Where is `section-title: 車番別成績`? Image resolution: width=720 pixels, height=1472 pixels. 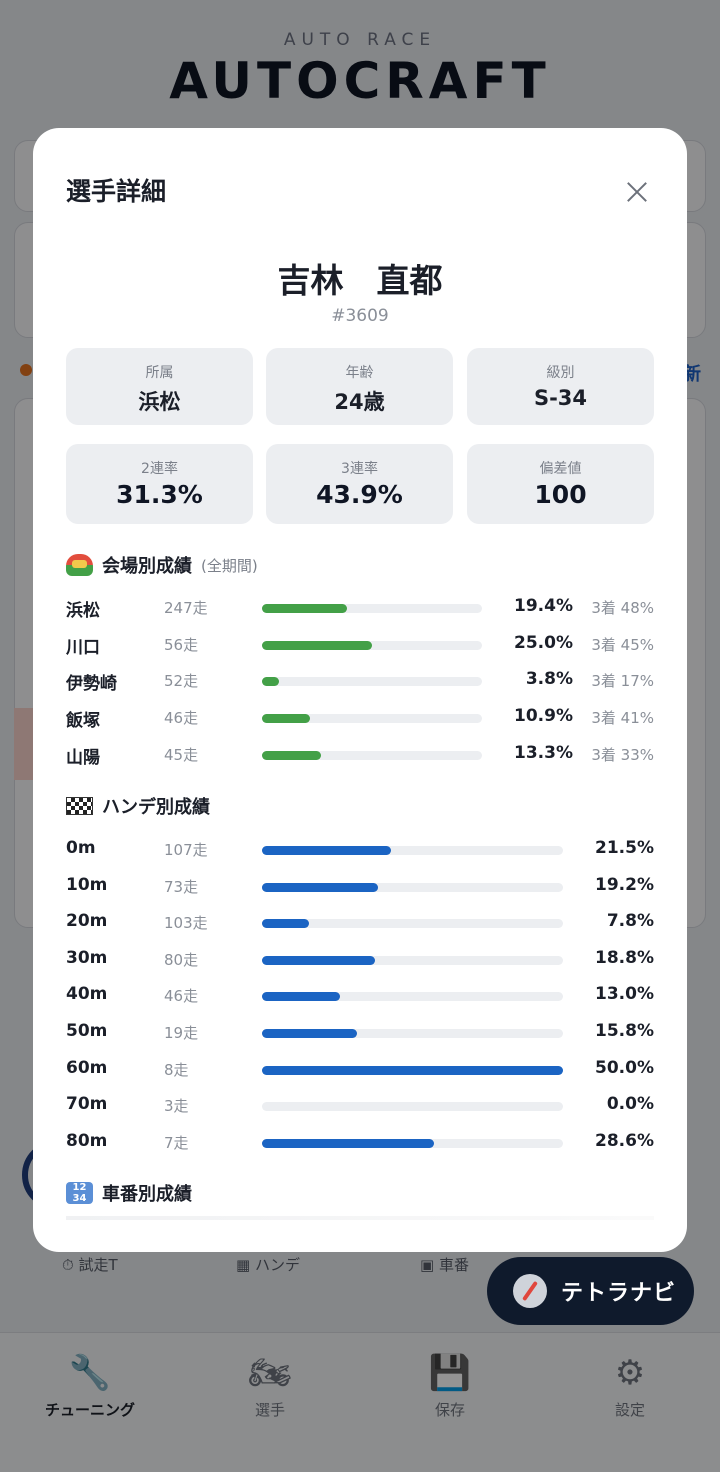 section-title: 車番別成績 is located at coordinates (147, 1194).